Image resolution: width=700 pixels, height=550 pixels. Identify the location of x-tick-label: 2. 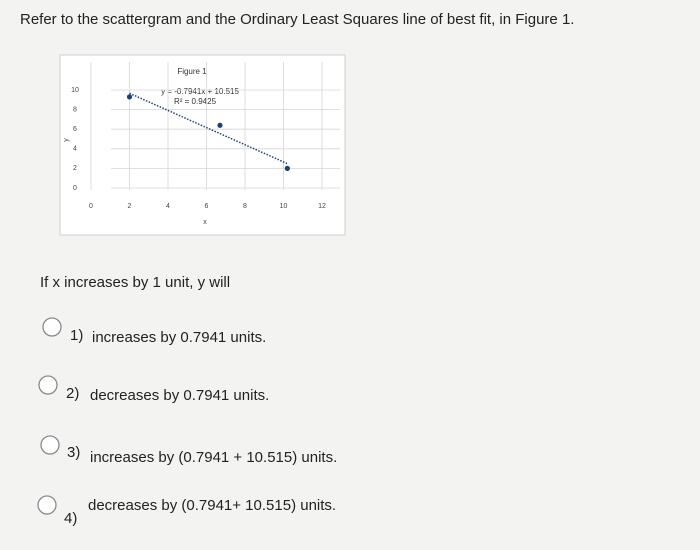
(130, 206).